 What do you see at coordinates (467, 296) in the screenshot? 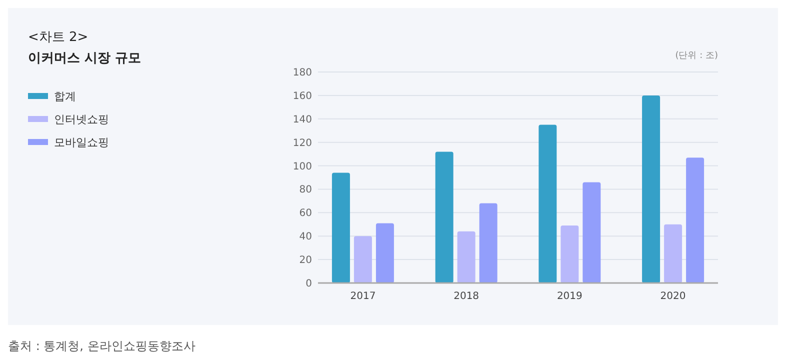
I see `x-tick-label: 2018` at bounding box center [467, 296].